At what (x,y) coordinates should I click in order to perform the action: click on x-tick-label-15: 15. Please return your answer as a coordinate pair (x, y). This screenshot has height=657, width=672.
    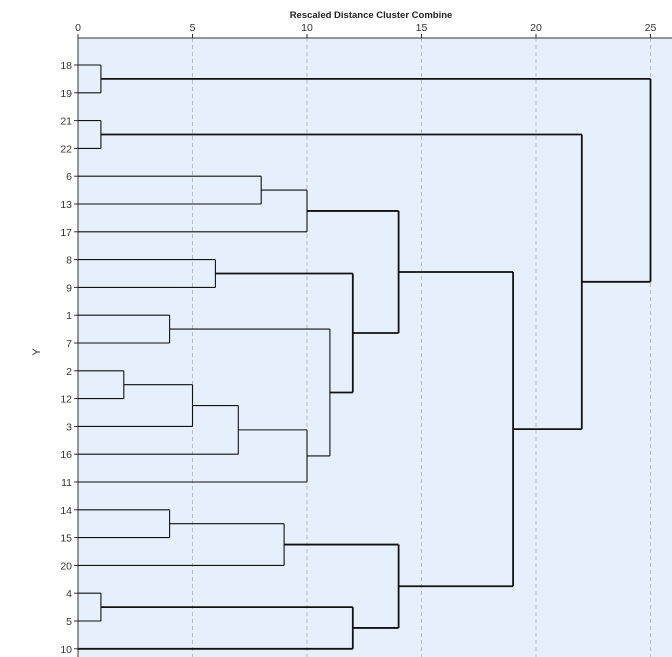
    Looking at the image, I should click on (422, 28).